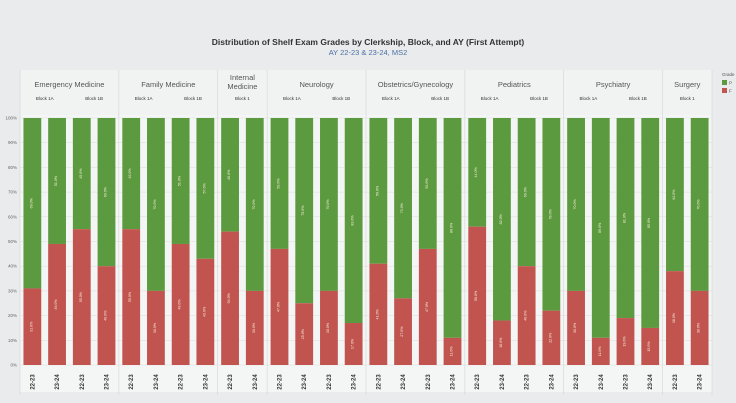 This screenshot has width=736, height=403. I want to click on clerkship-header: Obstetrics/Gynecology, so click(416, 84).